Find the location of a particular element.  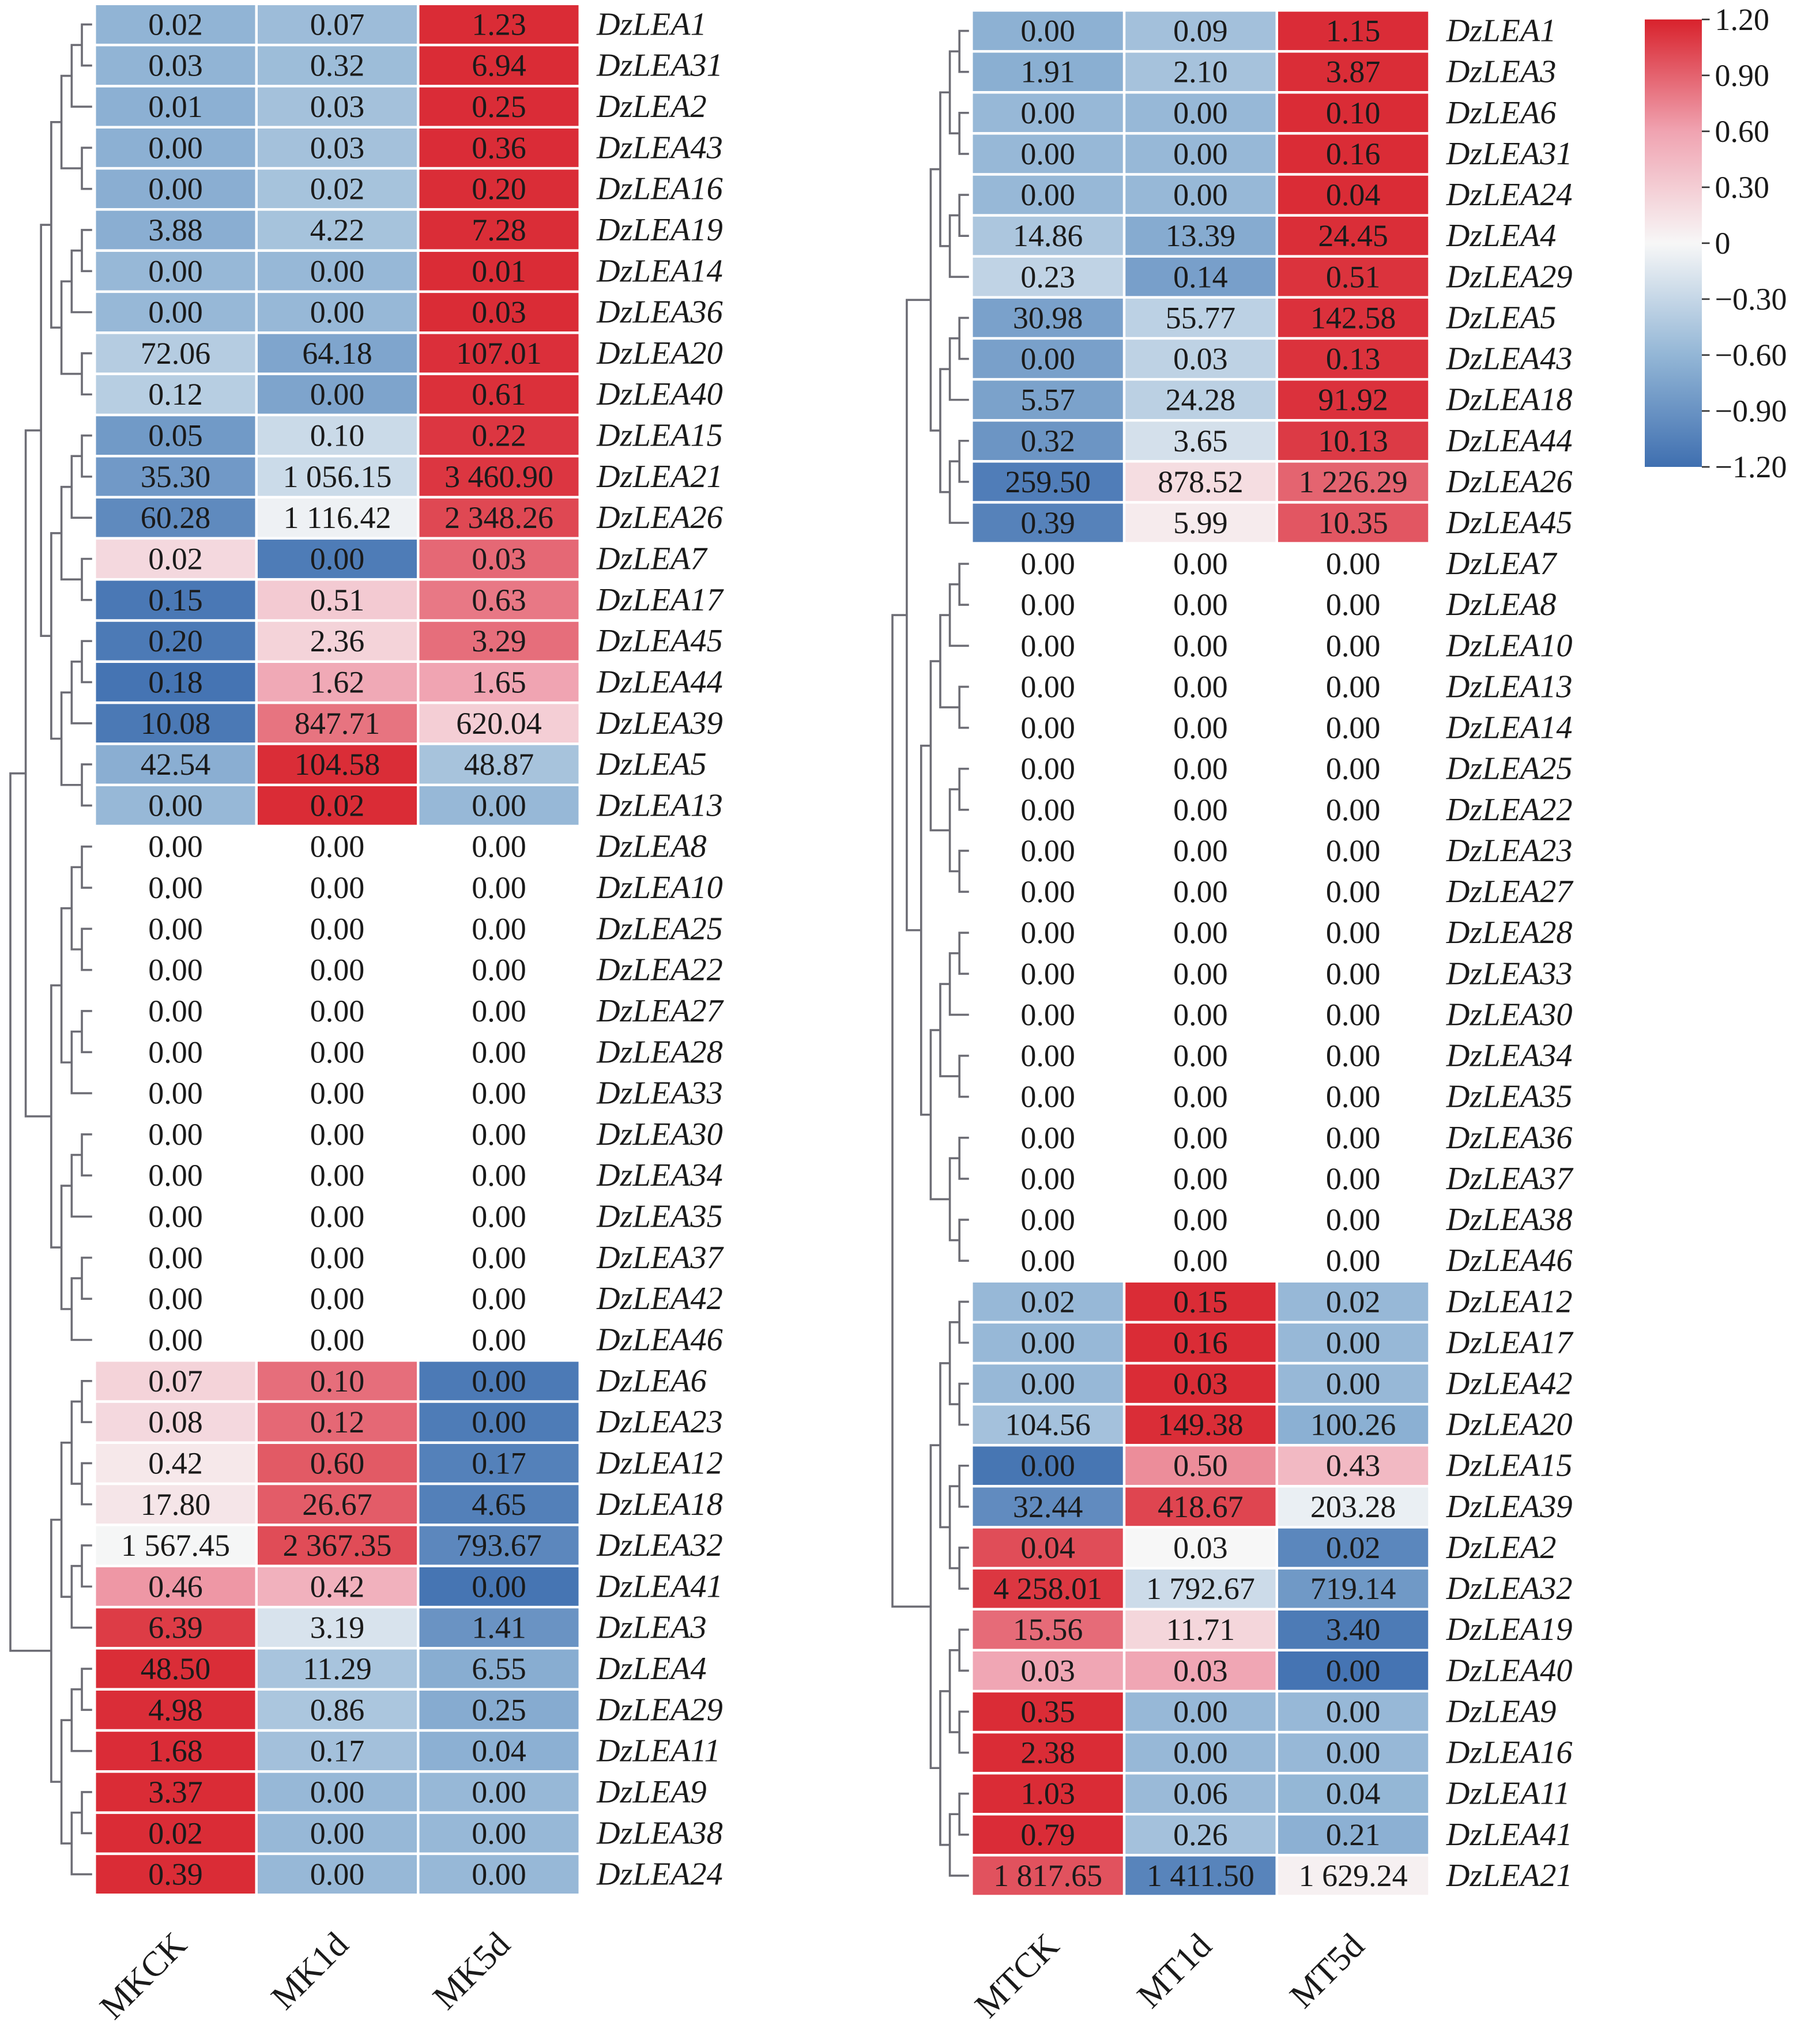

cell-value-label: 24.28 is located at coordinates (1201, 400).